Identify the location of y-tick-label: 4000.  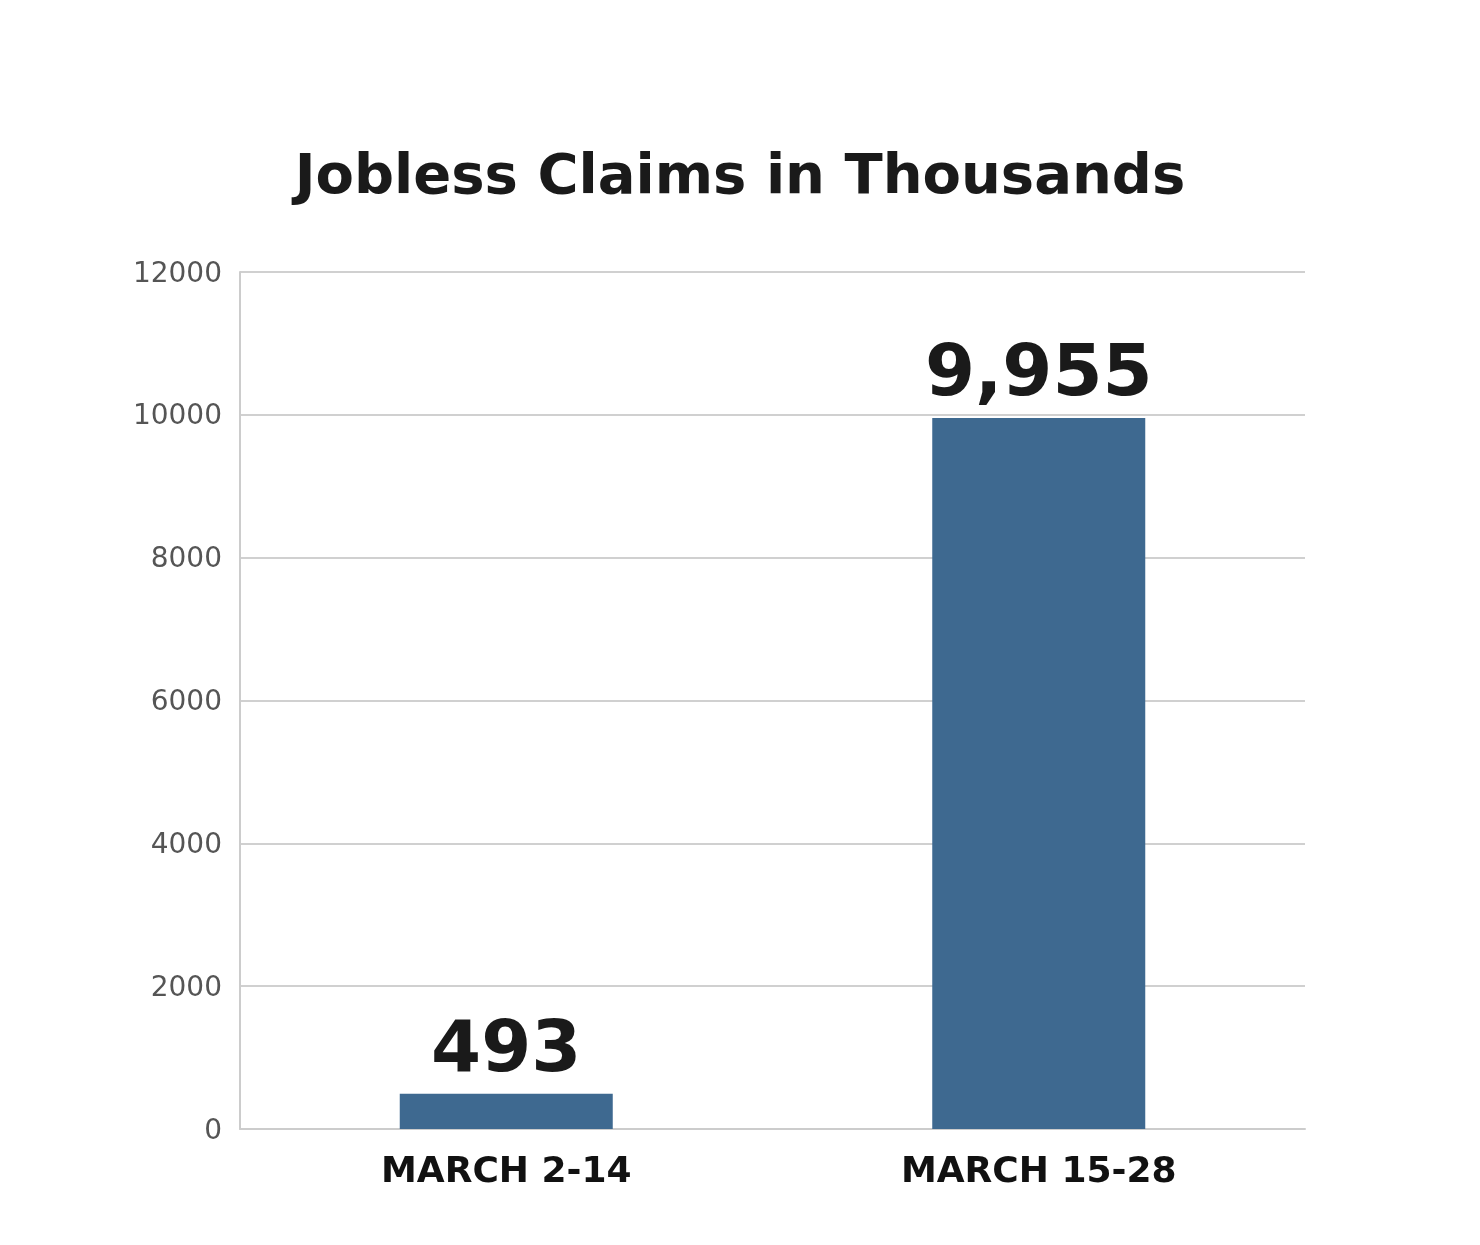
(186, 843).